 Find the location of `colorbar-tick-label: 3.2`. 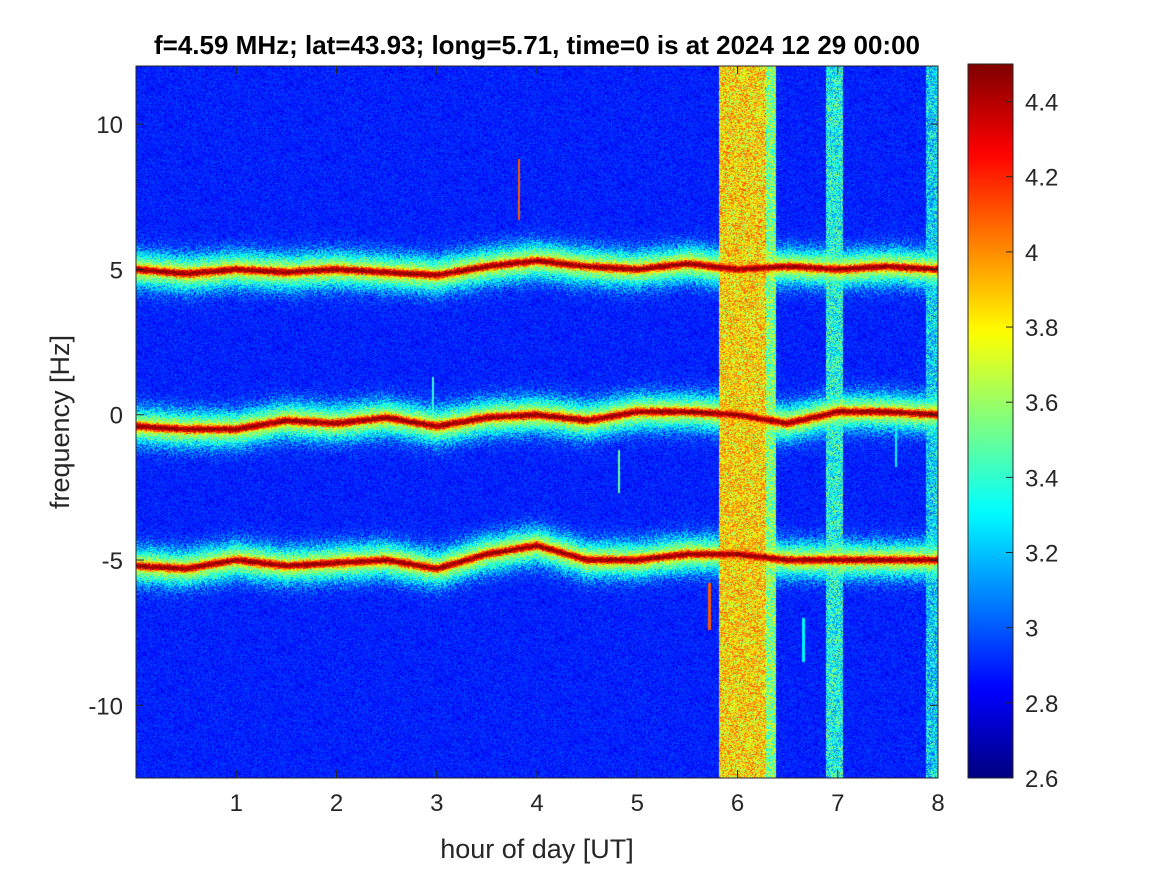

colorbar-tick-label: 3.2 is located at coordinates (1041, 554).